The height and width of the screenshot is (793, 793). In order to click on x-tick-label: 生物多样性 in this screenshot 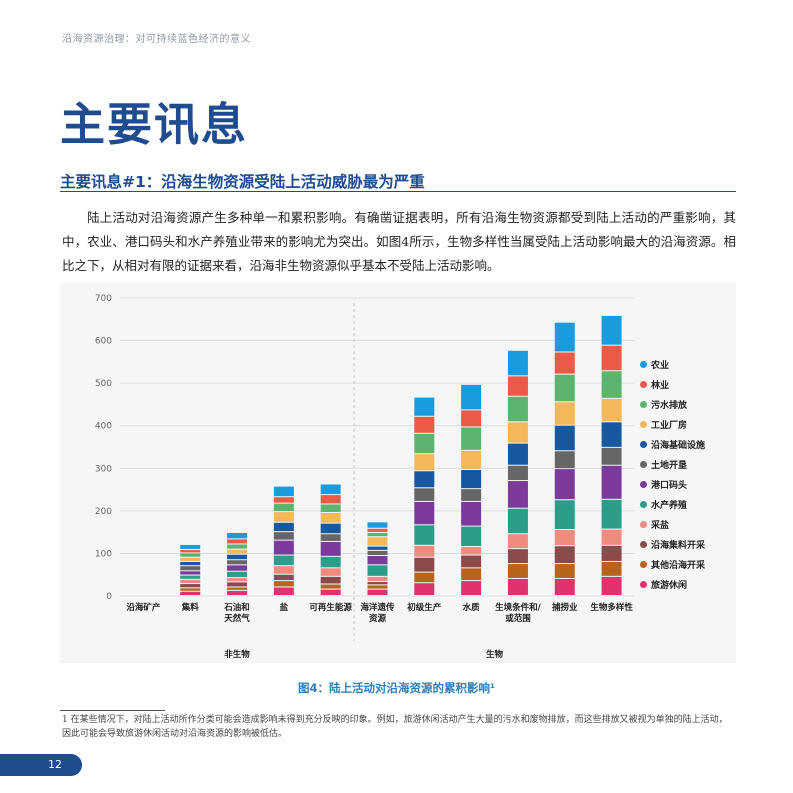, I will do `click(611, 607)`.